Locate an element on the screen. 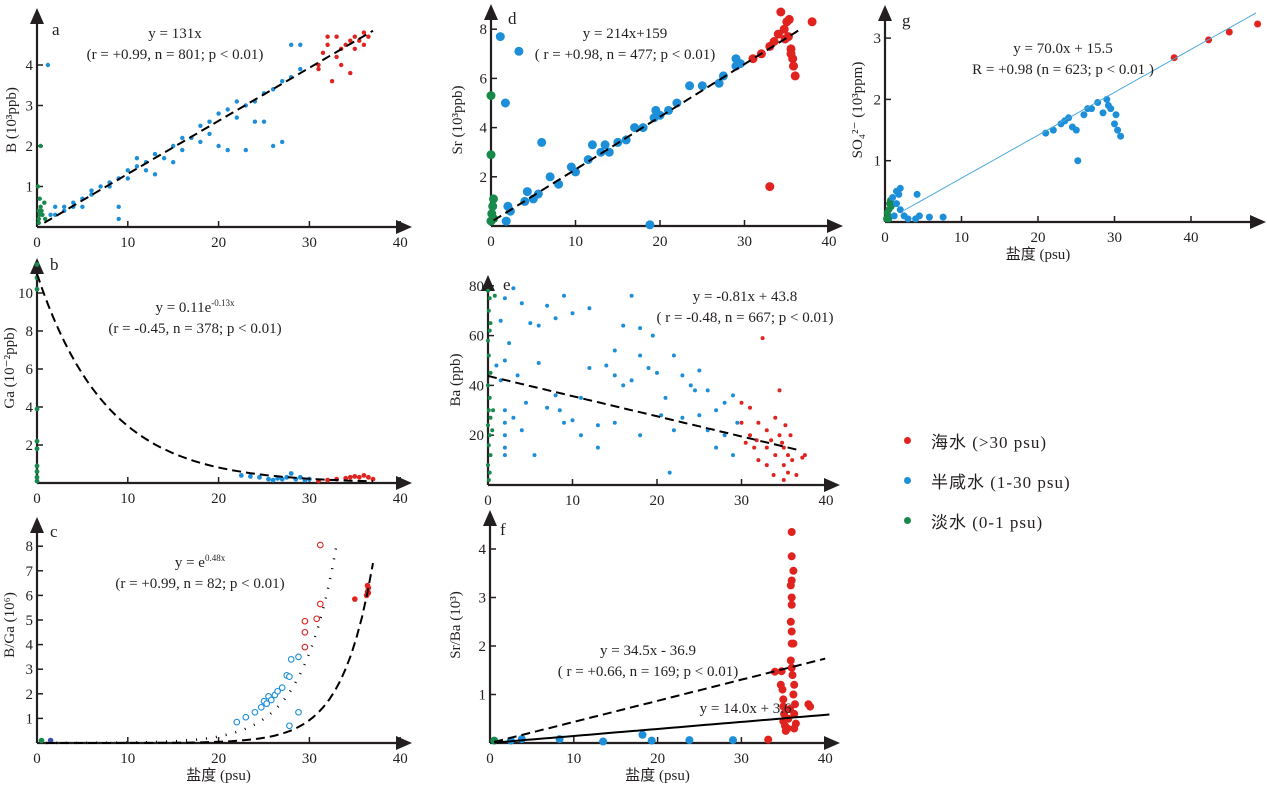 Image resolution: width=1267 pixels, height=786 pixels. y-axis-label: B/Ga (10⁶) is located at coordinates (10, 625).